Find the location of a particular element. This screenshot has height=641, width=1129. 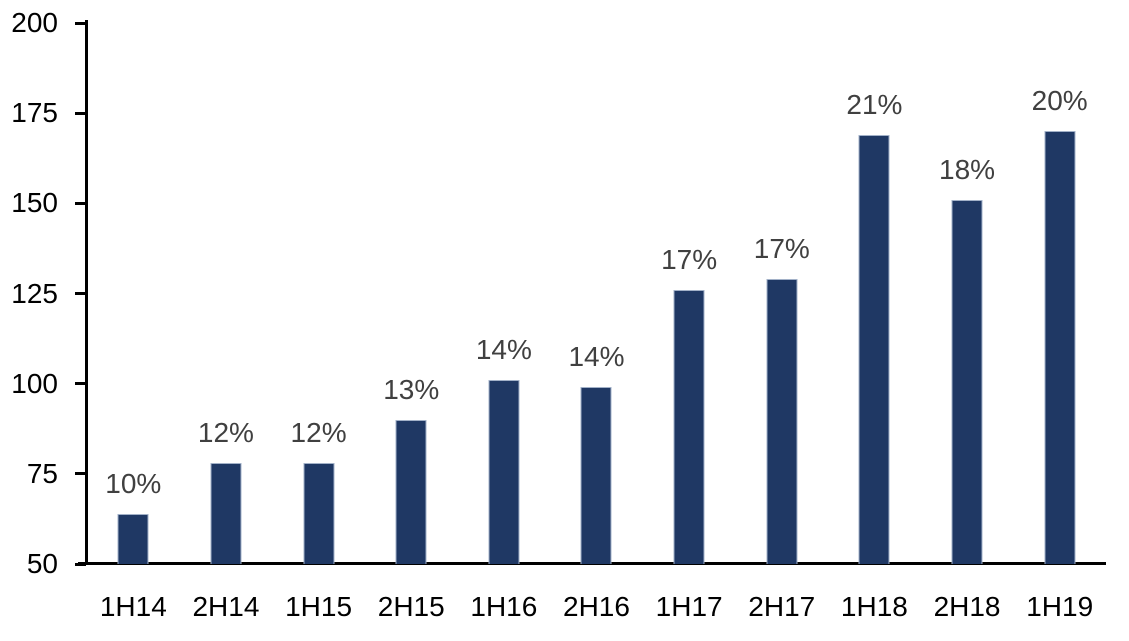

bar-slot-2H17: 17% is located at coordinates (781, 293).